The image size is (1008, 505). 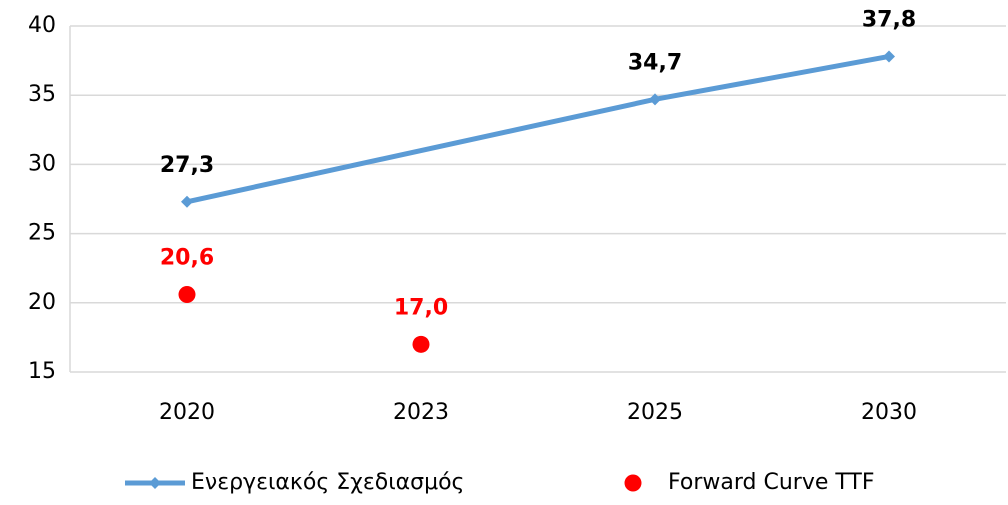 I want to click on y-tick-label: 15, so click(x=42, y=371).